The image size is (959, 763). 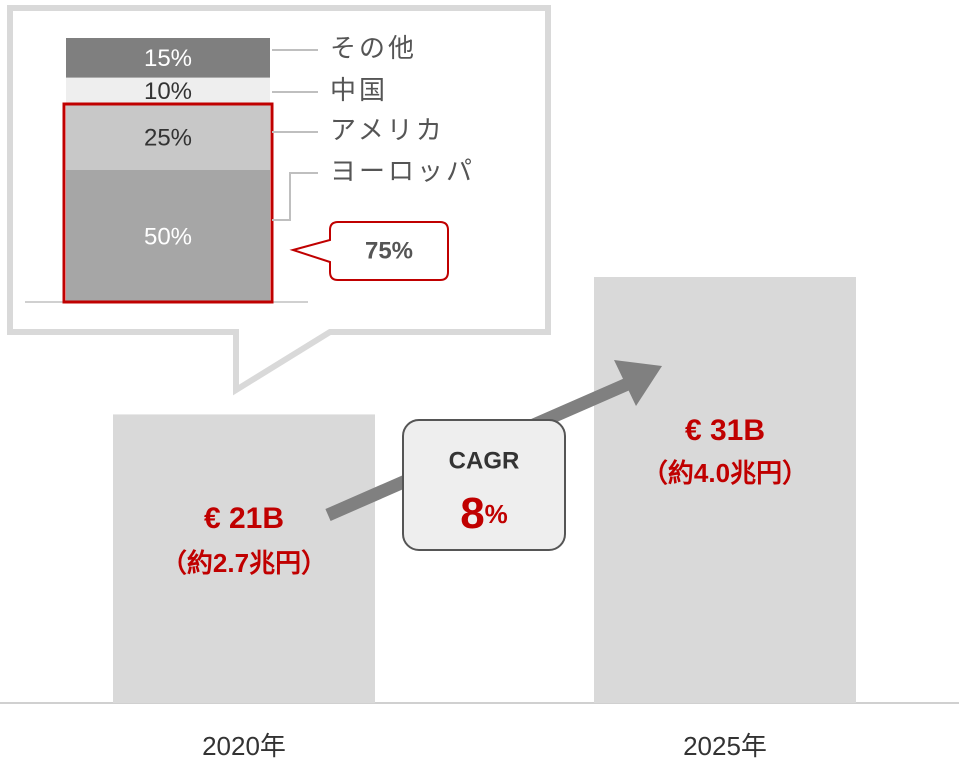 What do you see at coordinates (359, 90) in the screenshot?
I see `legend-label: 中国` at bounding box center [359, 90].